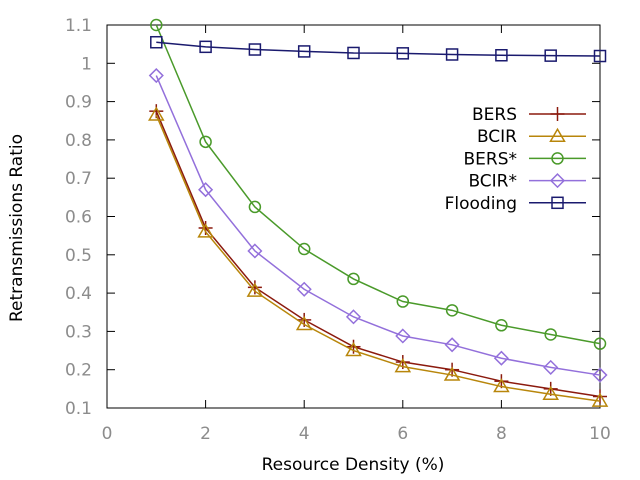 This screenshot has width=640, height=480. What do you see at coordinates (531, 137) in the screenshot?
I see `legend-entry-bcir: BCIR` at bounding box center [531, 137].